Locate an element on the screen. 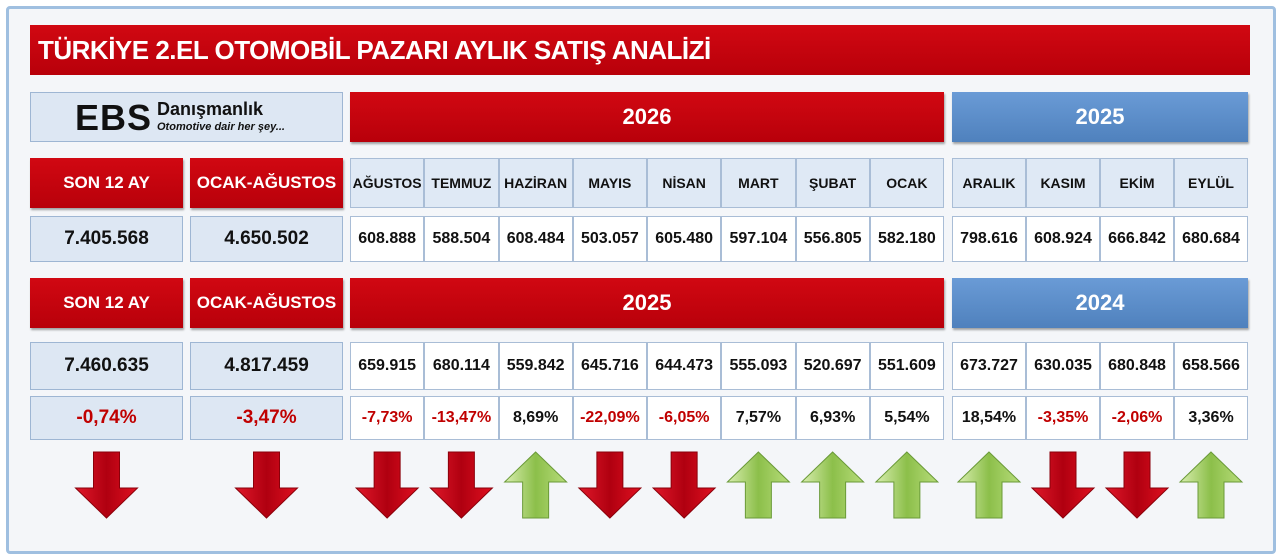  month-header: AĞUSTOS is located at coordinates (387, 183).